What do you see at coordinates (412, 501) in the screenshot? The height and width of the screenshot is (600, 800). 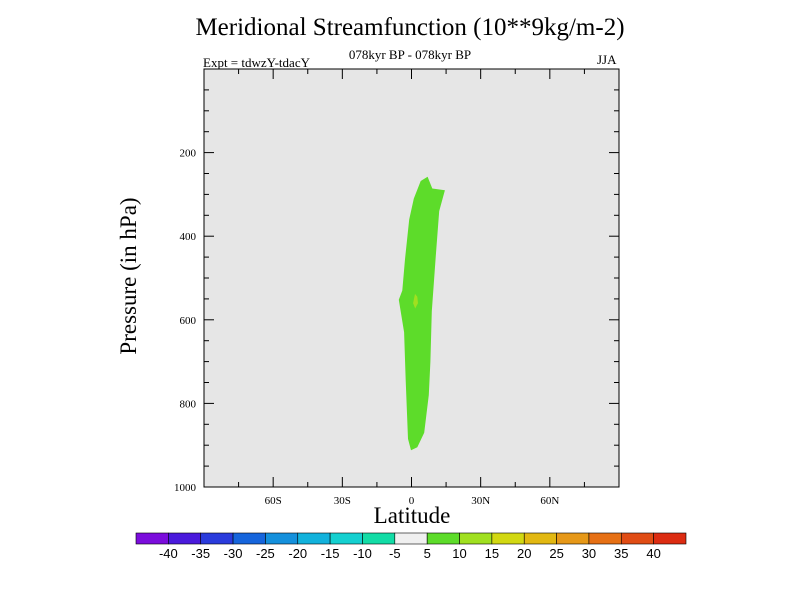 I see `x-tick-label-2: 0` at bounding box center [412, 501].